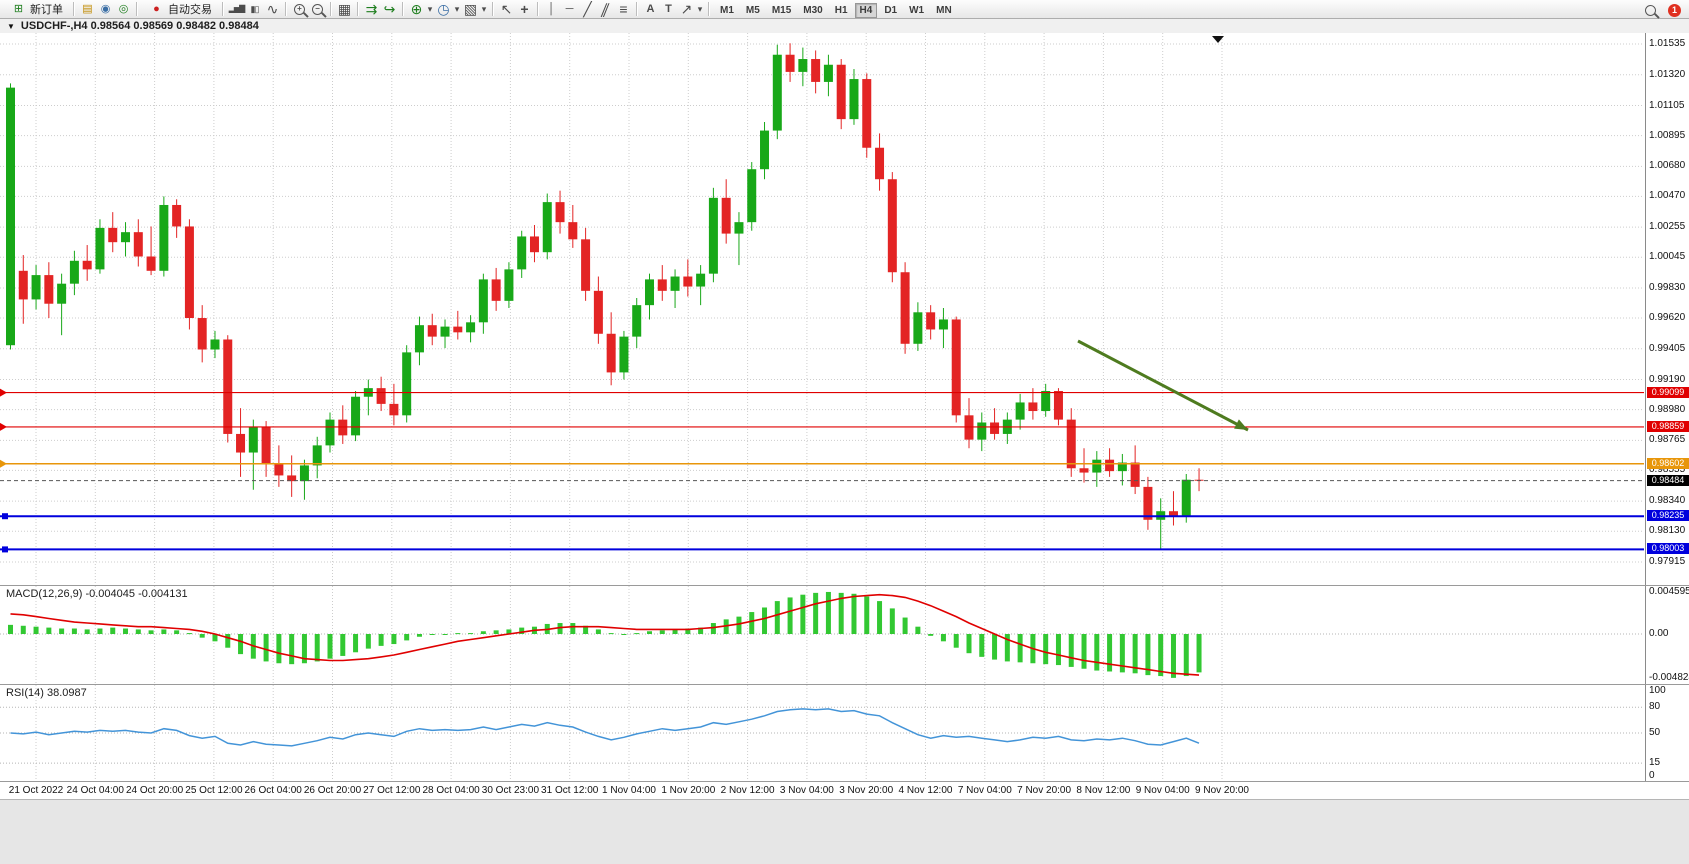  I want to click on timeframe-w1: W1, so click(916, 10).